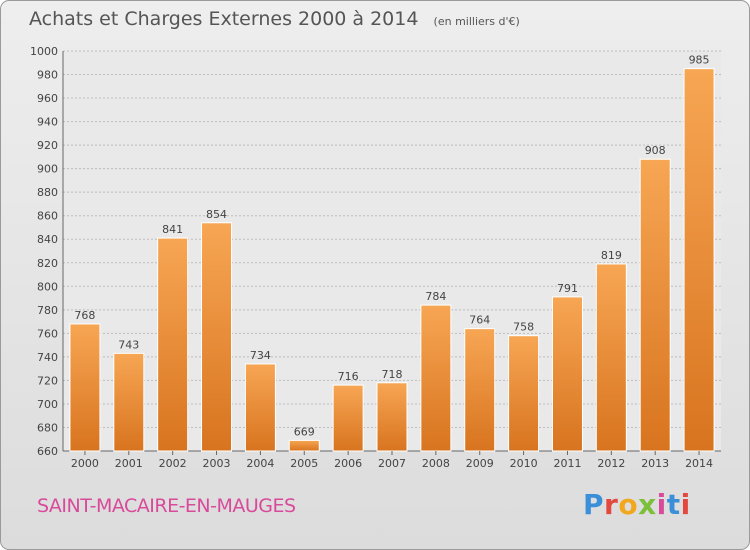 The height and width of the screenshot is (550, 750). What do you see at coordinates (172, 229) in the screenshot?
I see `bar-value-label: 841` at bounding box center [172, 229].